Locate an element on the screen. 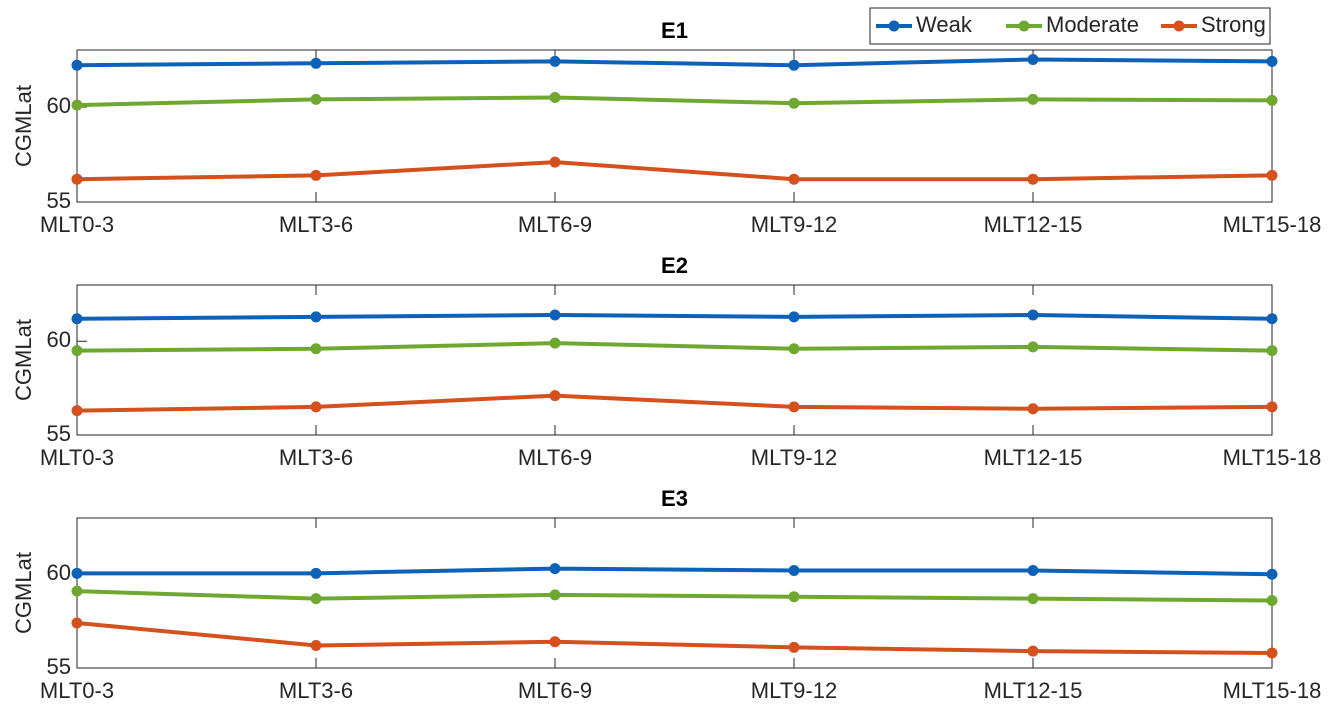 This screenshot has width=1343, height=706. legend is located at coordinates (1070, 26).